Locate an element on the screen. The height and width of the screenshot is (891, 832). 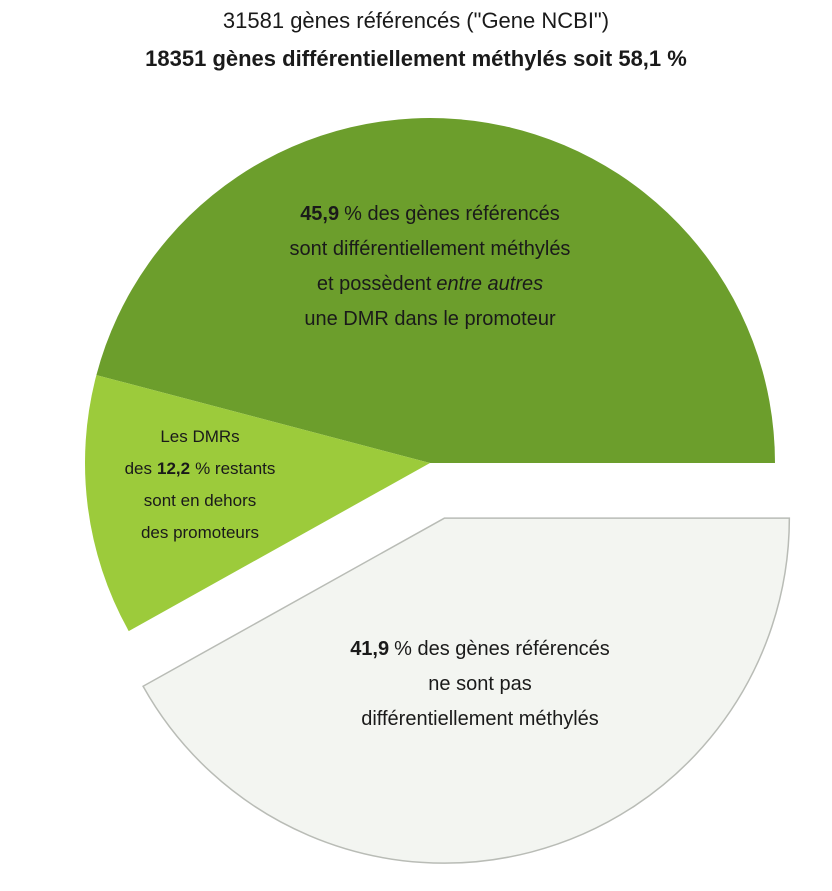
slice-label: ne sont pas is located at coordinates (479, 684).